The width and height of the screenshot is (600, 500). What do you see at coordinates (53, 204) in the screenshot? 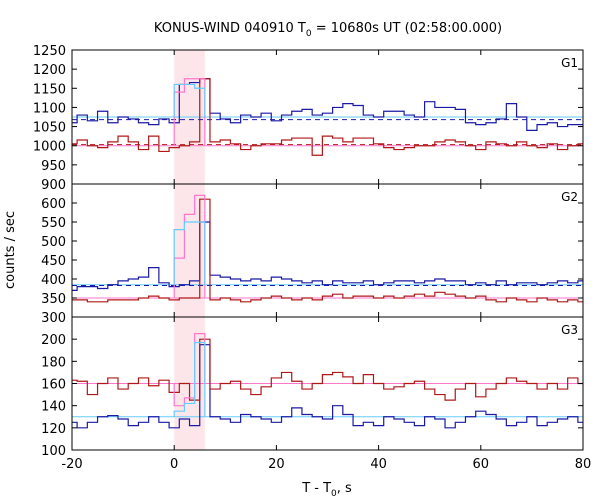
I see `panel-g2-ytick-label: 600` at bounding box center [53, 204].